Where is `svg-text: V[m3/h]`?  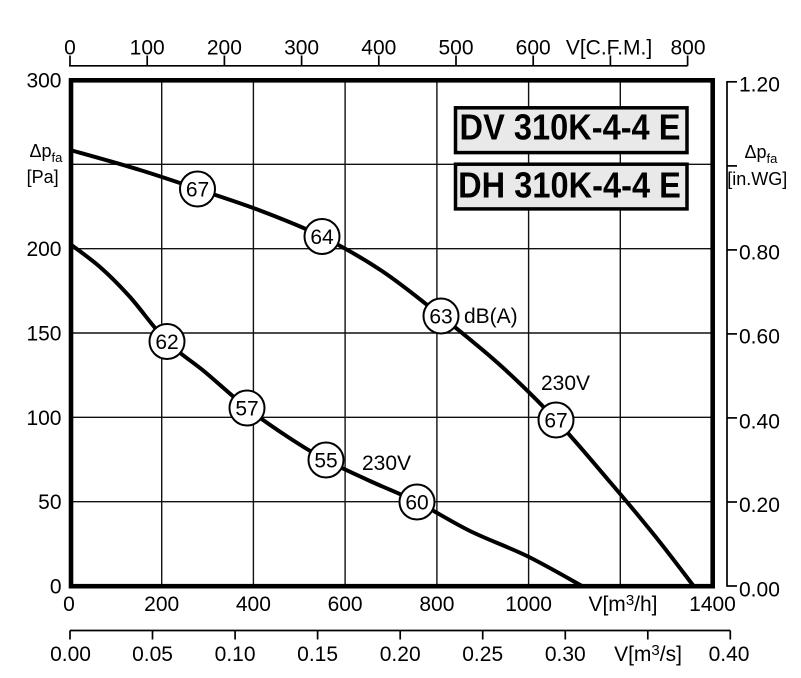 svg-text: V[m3/h] is located at coordinates (622, 604).